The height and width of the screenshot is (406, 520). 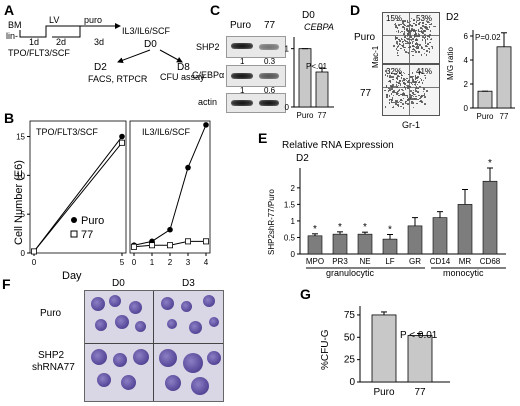 I want to click on y-tick-label: 10, so click(x=20, y=175).